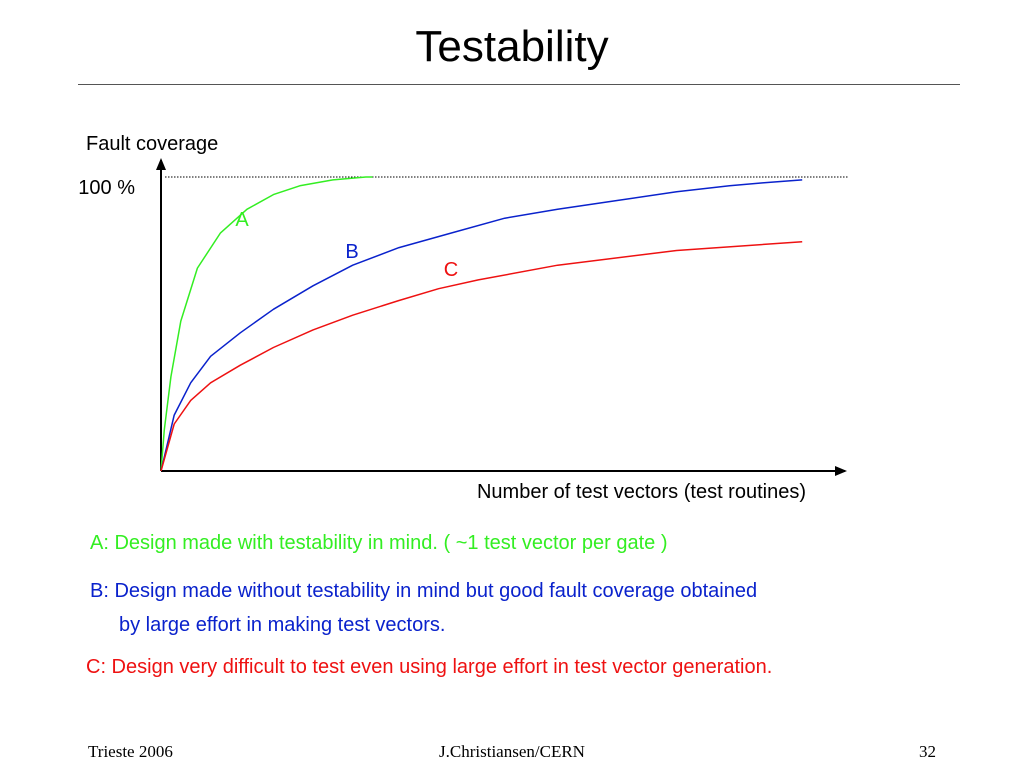  Describe the element at coordinates (519, 84) in the screenshot. I see `title-divider` at that location.